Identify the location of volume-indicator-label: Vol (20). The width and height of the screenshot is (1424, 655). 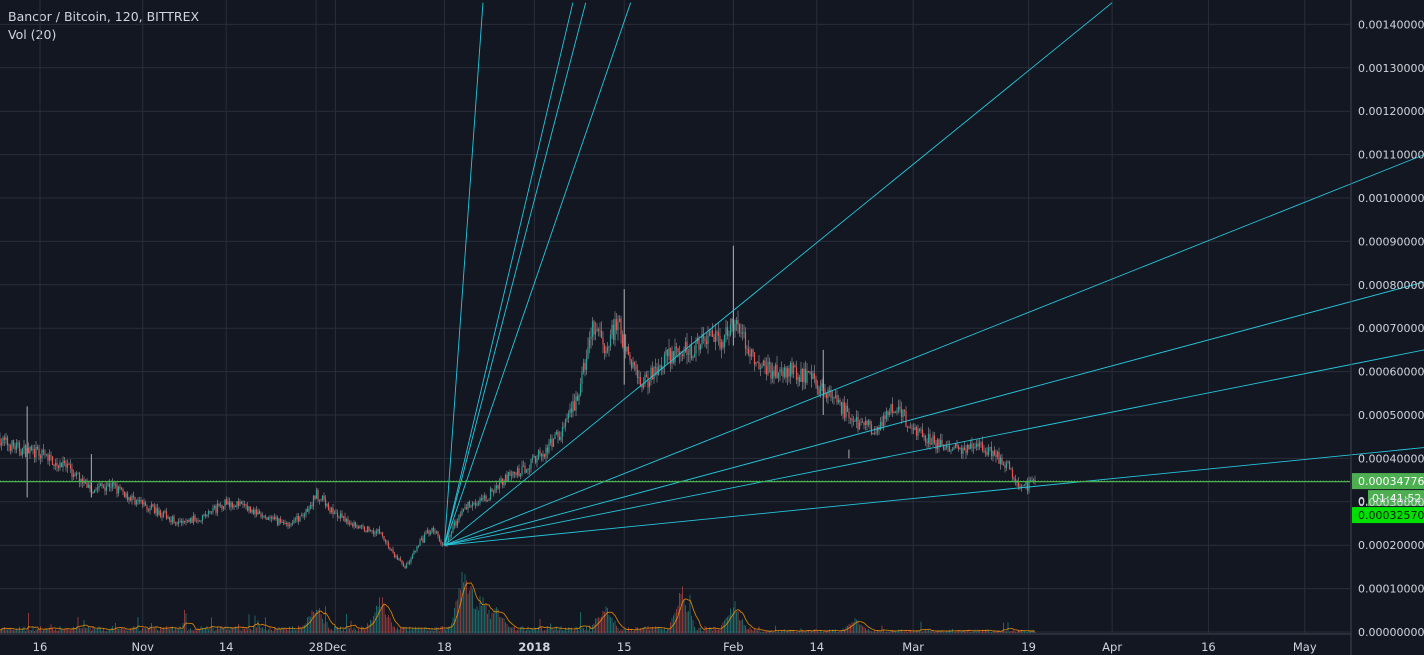
(32, 34).